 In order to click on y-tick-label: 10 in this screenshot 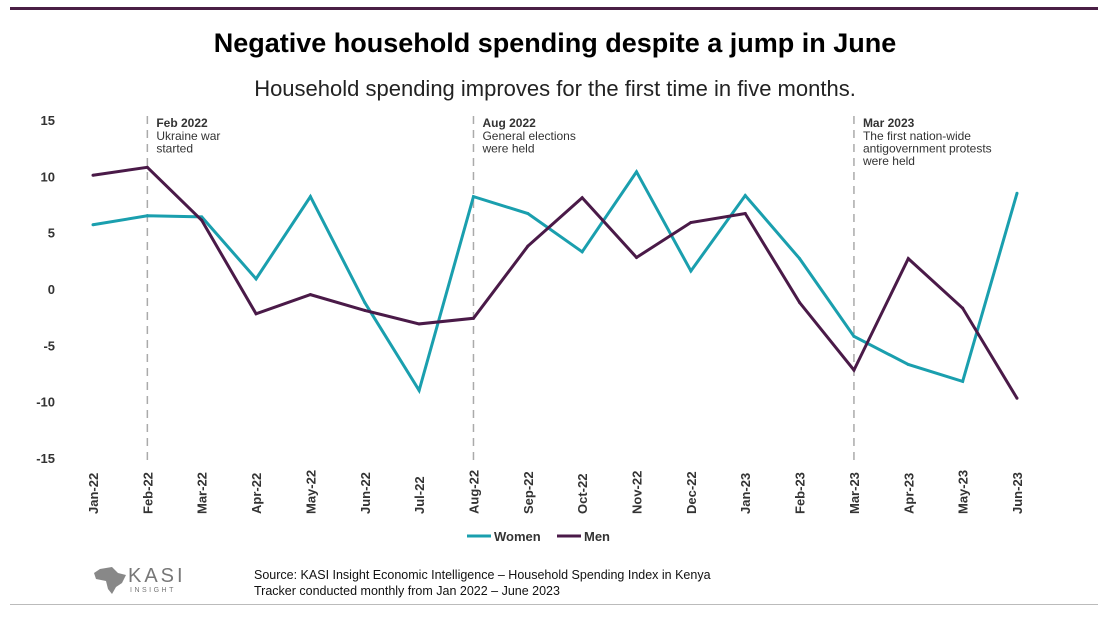, I will do `click(48, 176)`.